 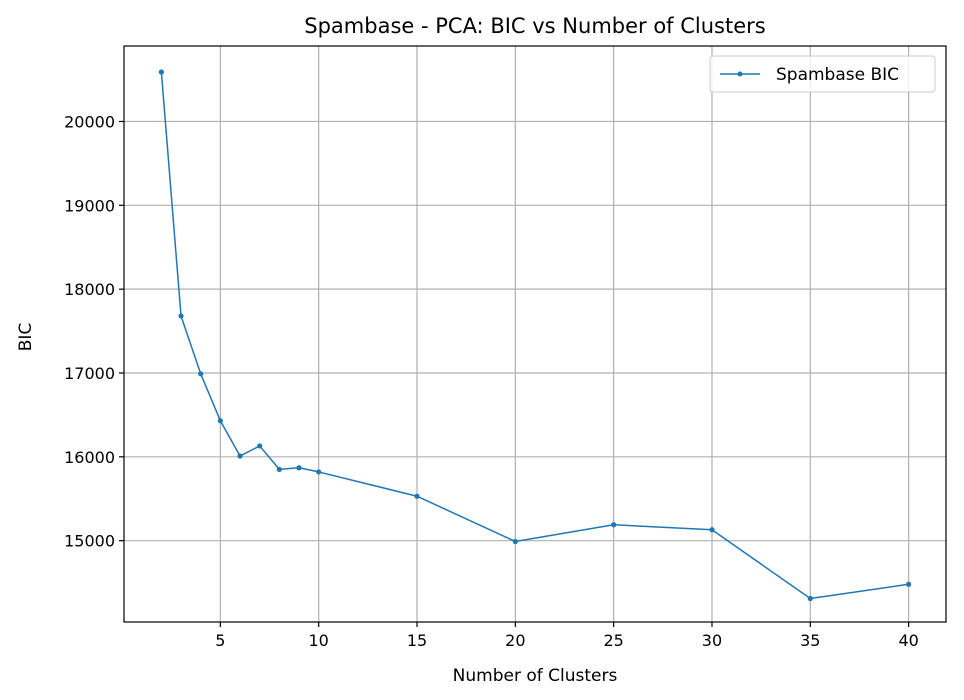 What do you see at coordinates (515, 640) in the screenshot?
I see `x-tick-label: 20` at bounding box center [515, 640].